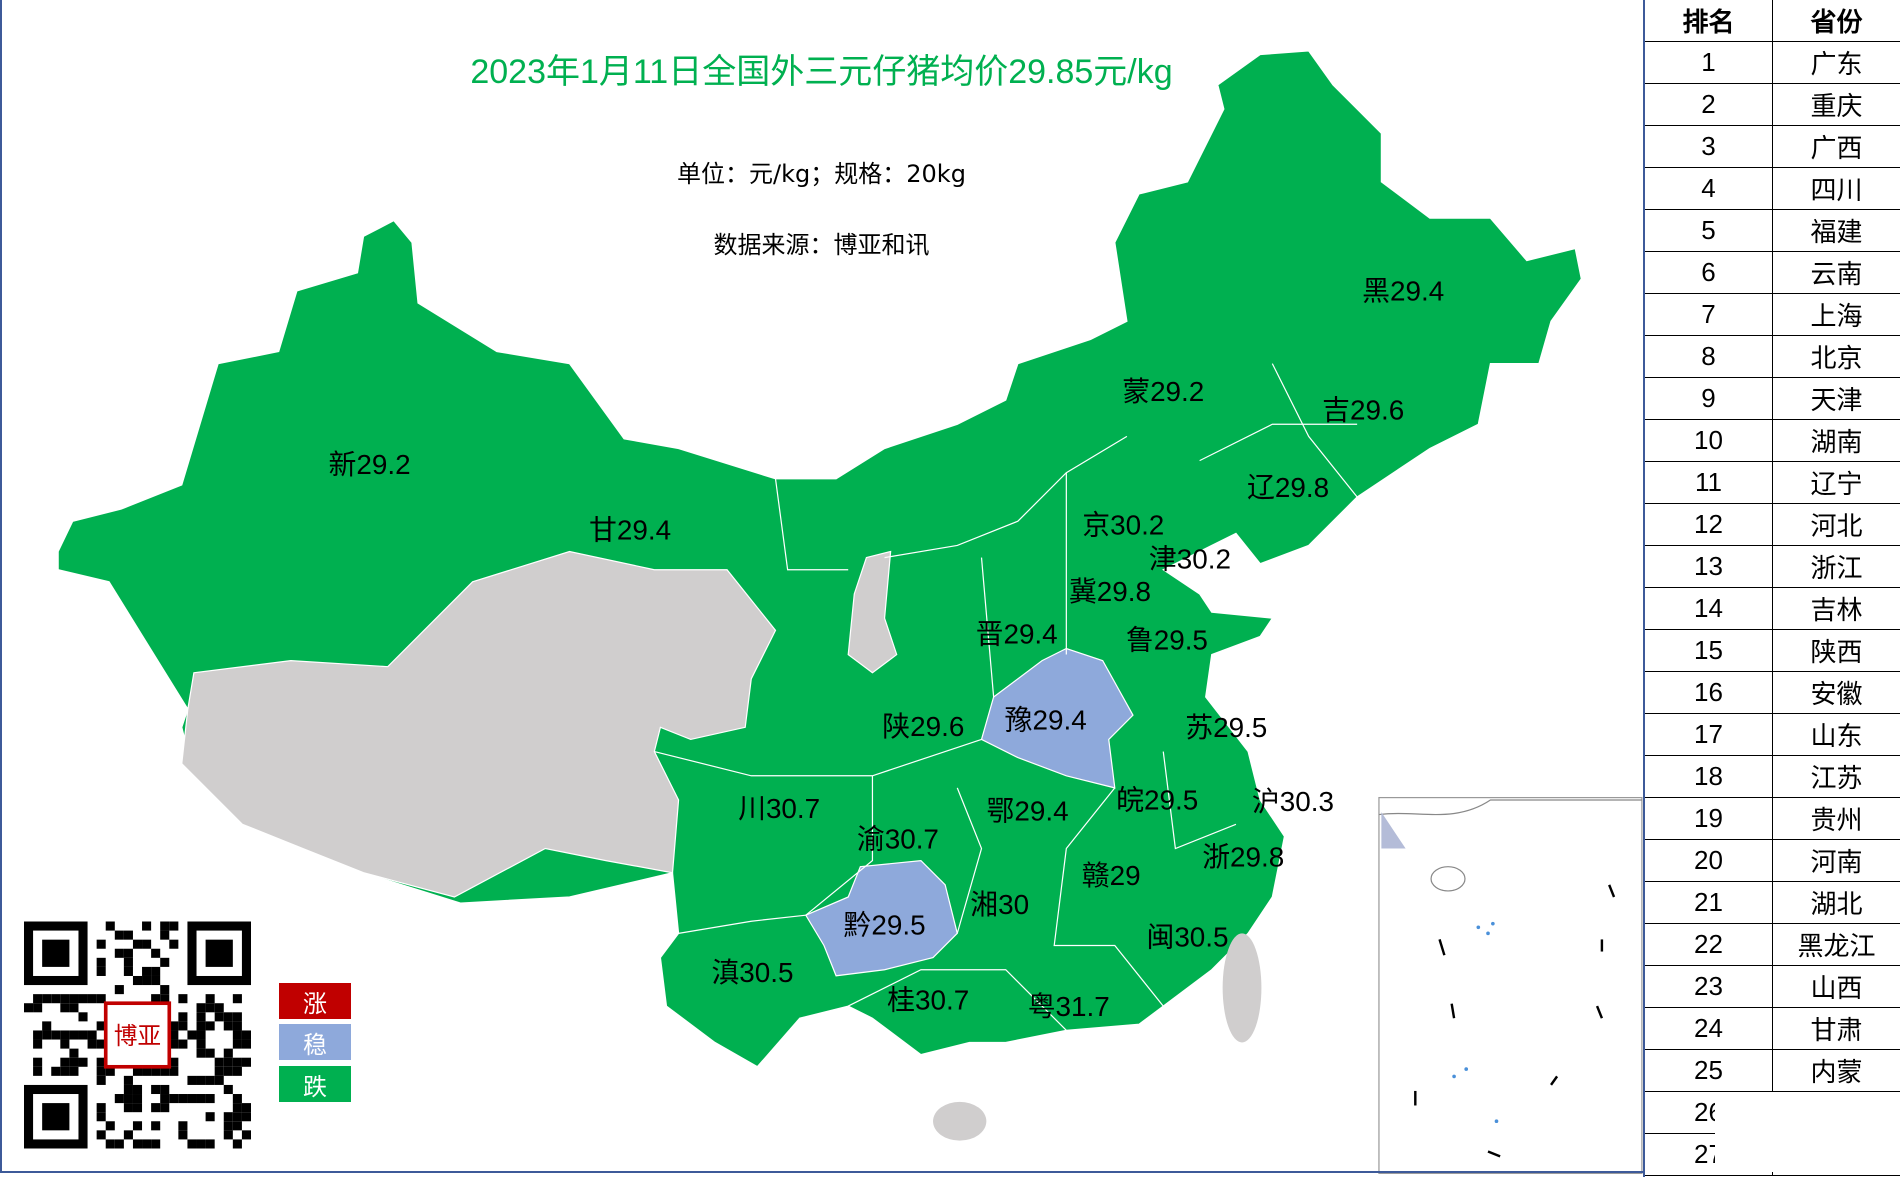 The height and width of the screenshot is (1177, 1900). What do you see at coordinates (1836, 401) in the screenshot?
I see `province-cell: 天津` at bounding box center [1836, 401].